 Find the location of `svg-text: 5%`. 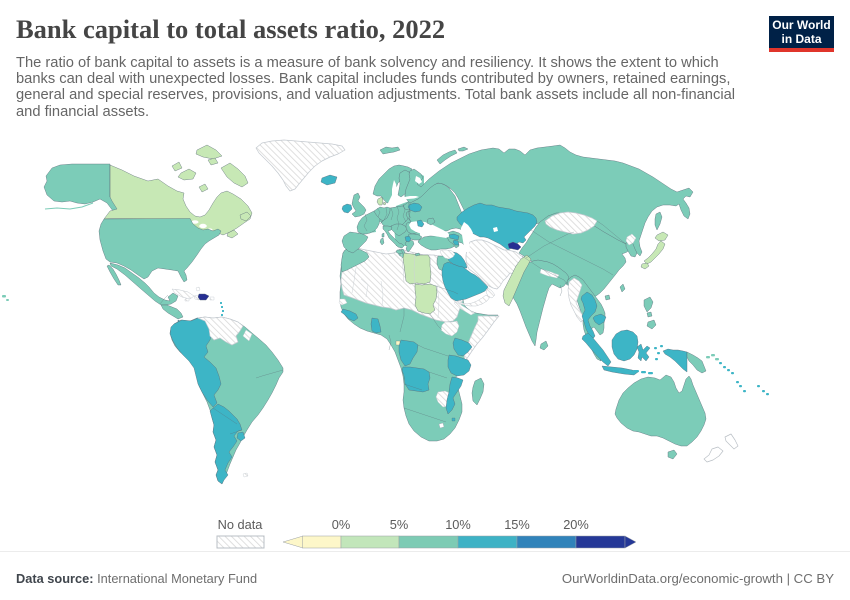

svg-text: 5% is located at coordinates (399, 524).